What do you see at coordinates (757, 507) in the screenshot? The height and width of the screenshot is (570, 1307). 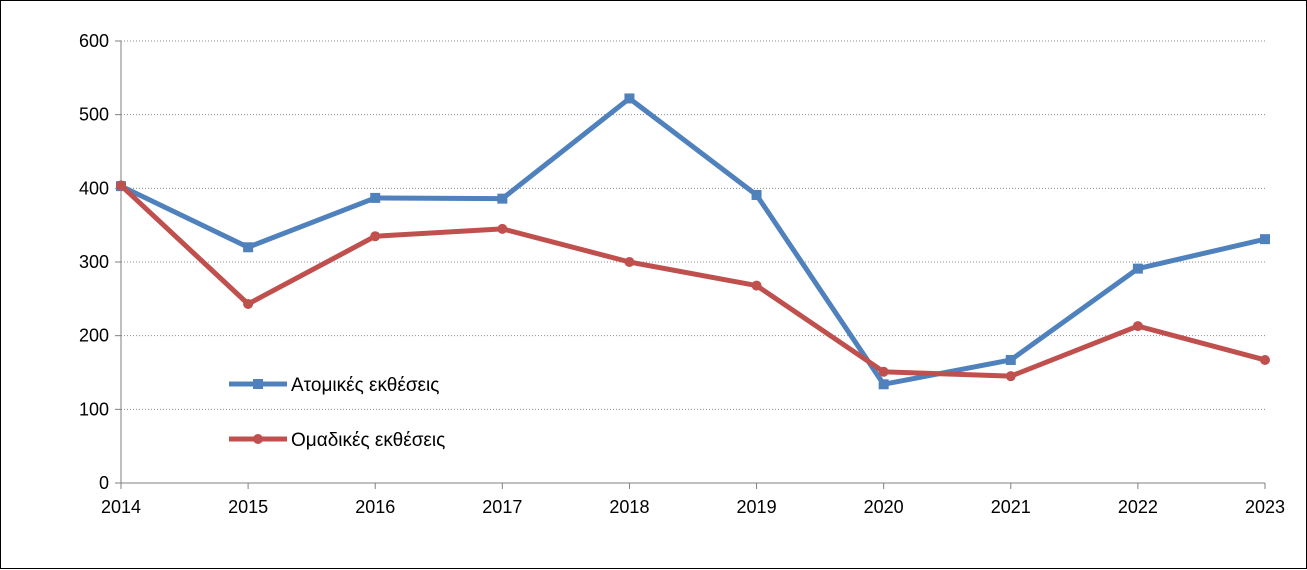 I see `x-tick-label-2019: 2019` at bounding box center [757, 507].